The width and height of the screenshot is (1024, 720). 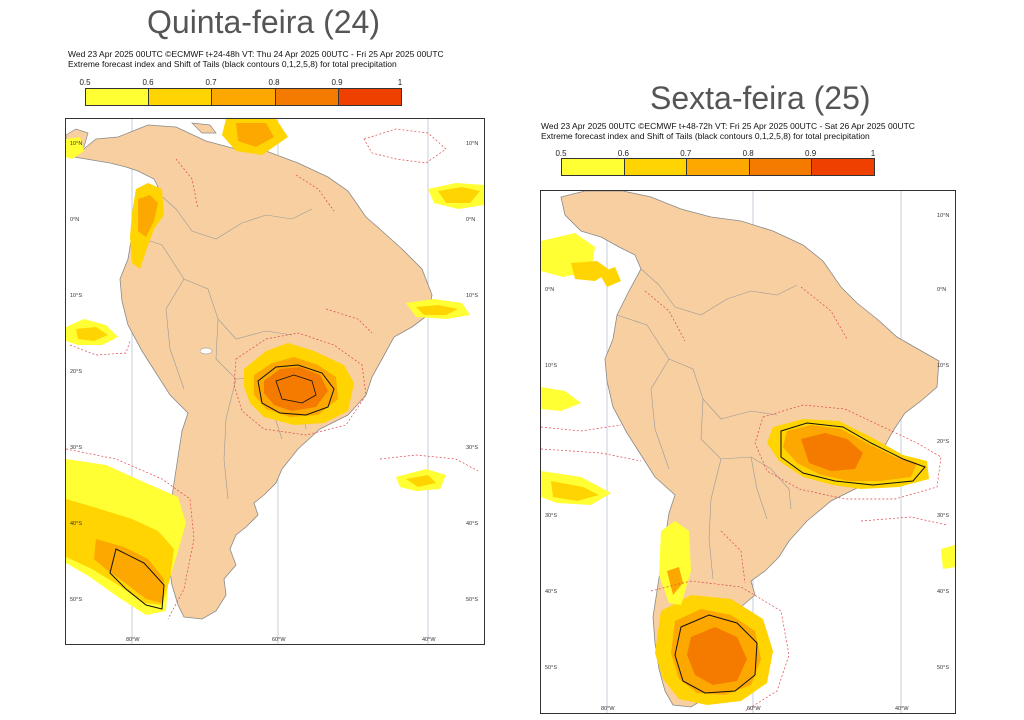 I want to click on left-colorbar, so click(x=243, y=97).